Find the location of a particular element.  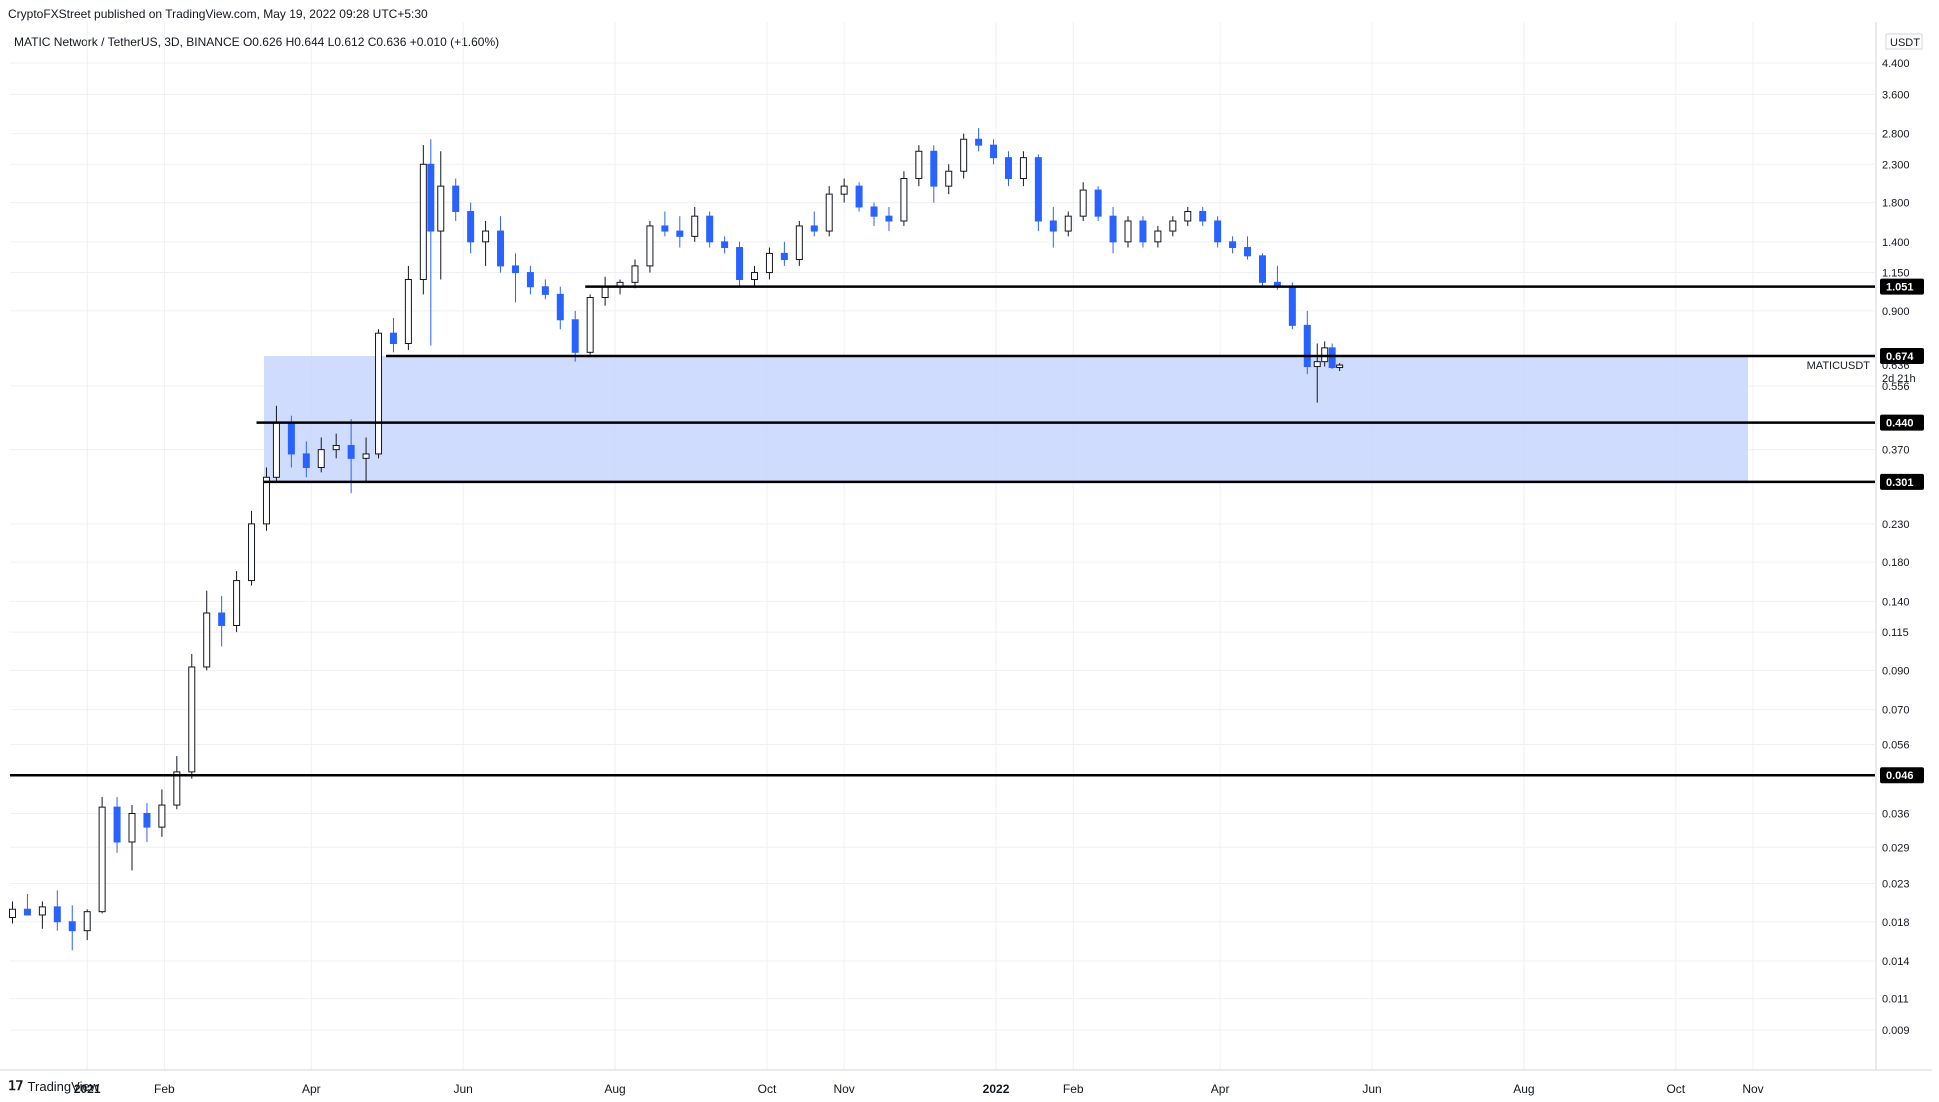

price-tick-label: 0.090 is located at coordinates (1896, 671).